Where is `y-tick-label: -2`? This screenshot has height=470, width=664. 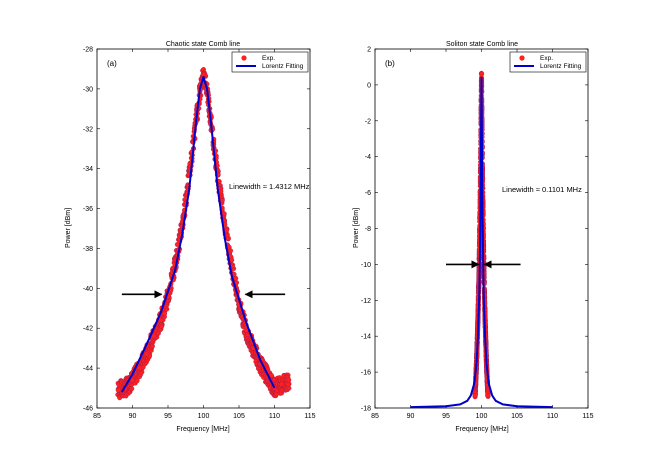 y-tick-label: -2 is located at coordinates (368, 121).